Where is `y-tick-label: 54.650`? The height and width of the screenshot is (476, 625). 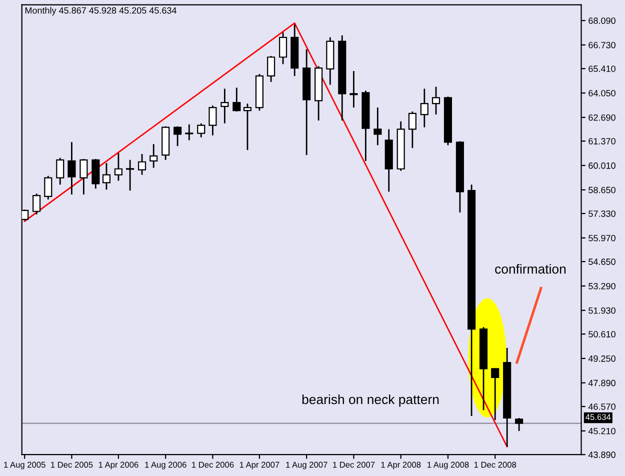 y-tick-label: 54.650 is located at coordinates (602, 261).